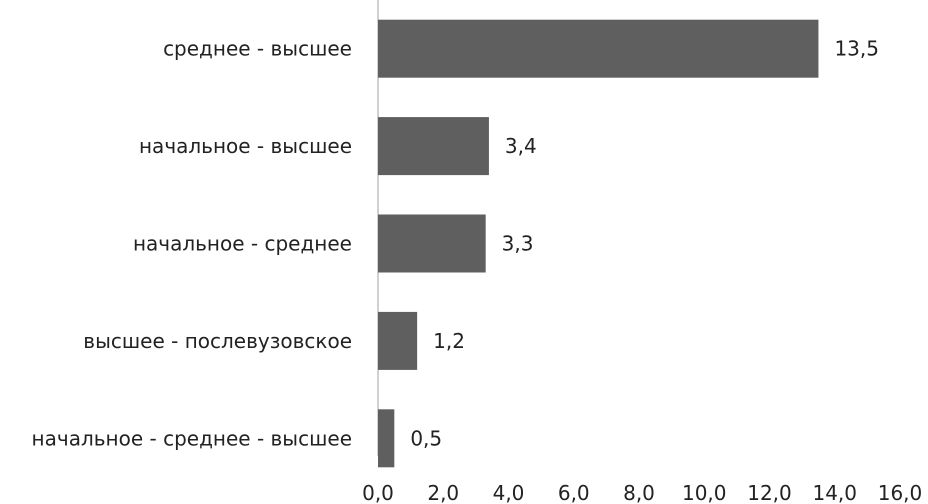 The width and height of the screenshot is (928, 504). I want to click on x-tick-label: 14,0, so click(834, 492).